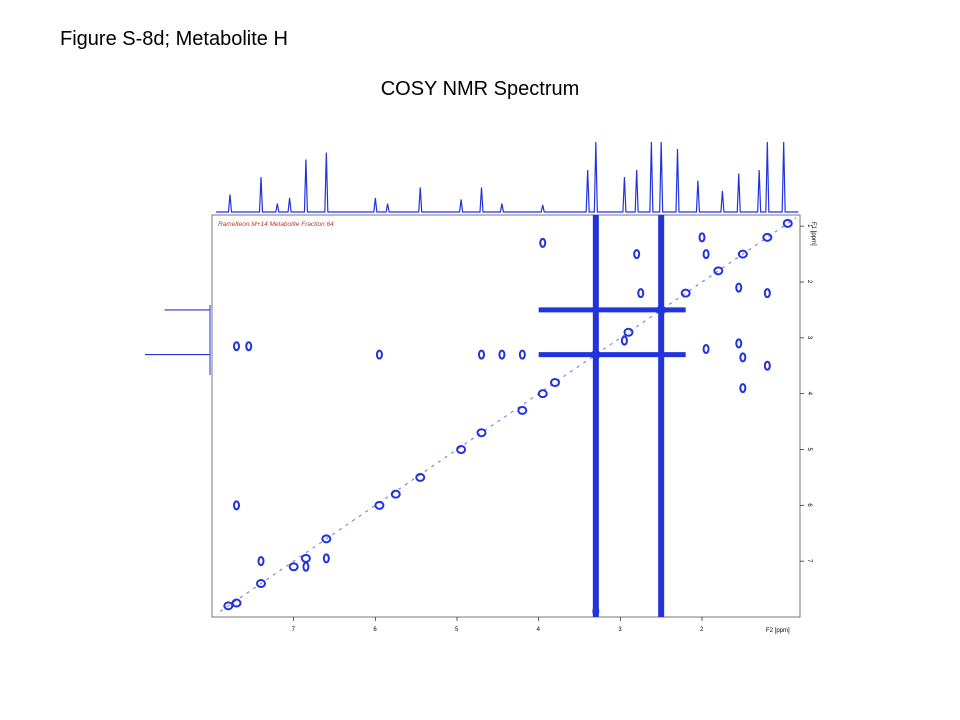  Describe the element at coordinates (539, 630) in the screenshot. I see `f2-tick-label: 4` at that location.